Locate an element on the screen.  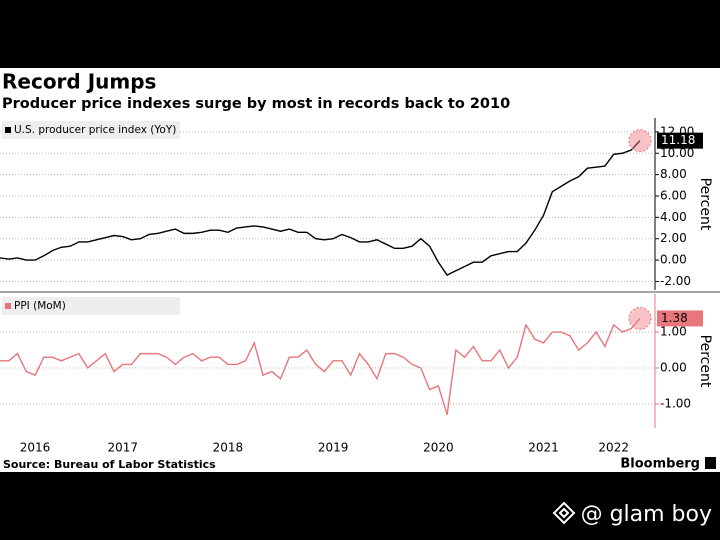
source: Source: Bureau of Labor Statistics is located at coordinates (109, 464).